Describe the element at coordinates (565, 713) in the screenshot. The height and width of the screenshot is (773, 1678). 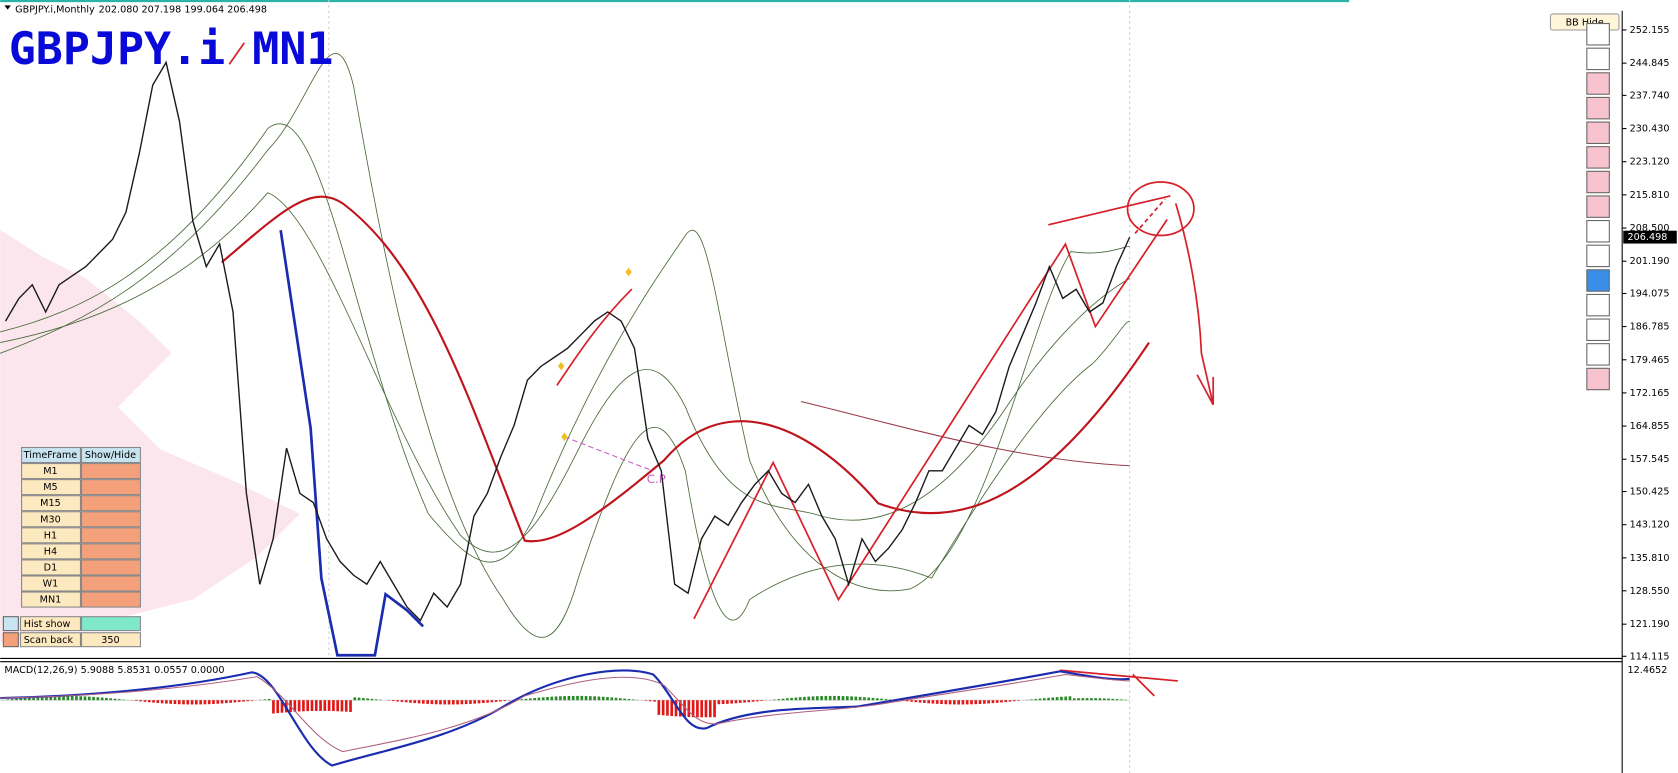
I see `signal-line` at that location.